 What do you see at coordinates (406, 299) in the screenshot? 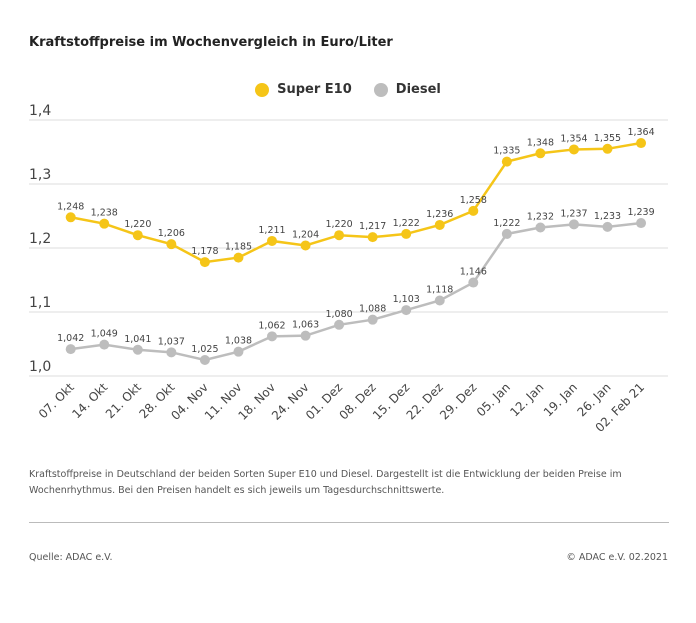
I see `data-label: 1,103` at bounding box center [406, 299].